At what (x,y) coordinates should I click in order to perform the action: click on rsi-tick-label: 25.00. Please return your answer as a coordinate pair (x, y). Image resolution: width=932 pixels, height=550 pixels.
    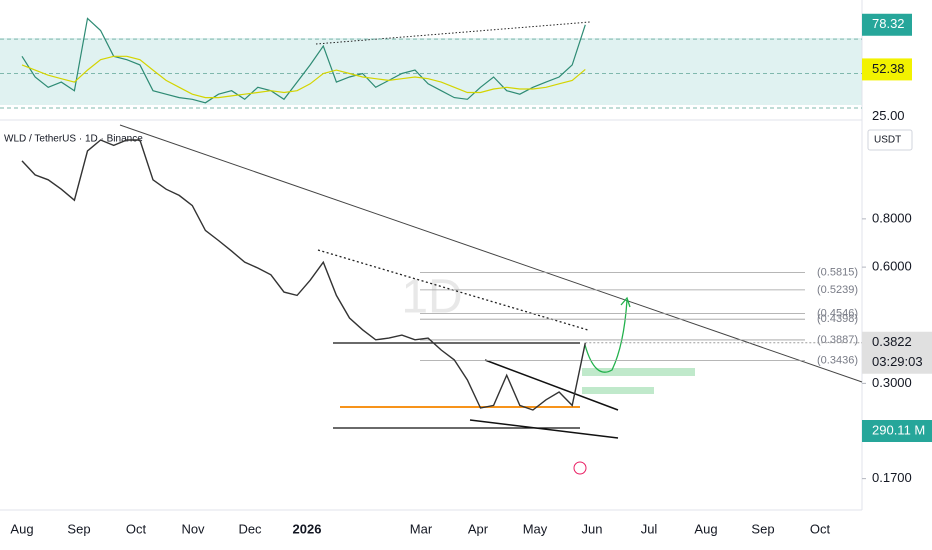
    Looking at the image, I should click on (888, 115).